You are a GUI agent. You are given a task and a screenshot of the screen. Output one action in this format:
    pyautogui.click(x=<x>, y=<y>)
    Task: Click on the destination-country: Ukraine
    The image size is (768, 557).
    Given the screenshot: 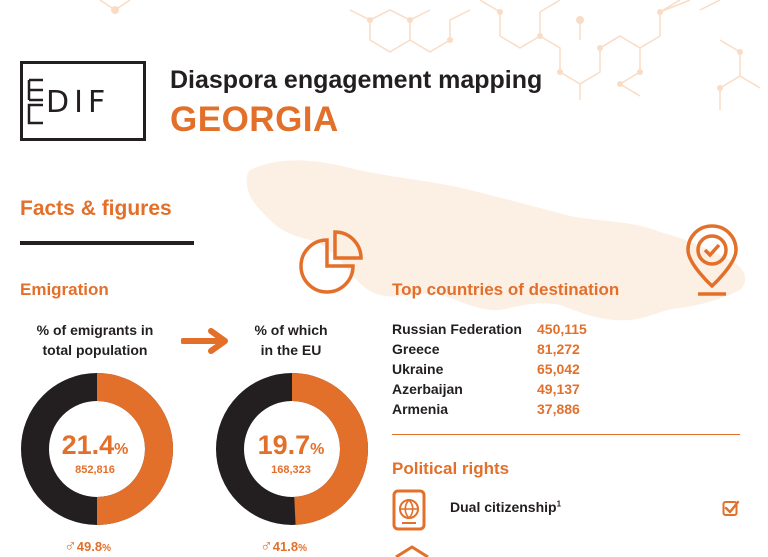 What is the action you would take?
    pyautogui.click(x=418, y=369)
    